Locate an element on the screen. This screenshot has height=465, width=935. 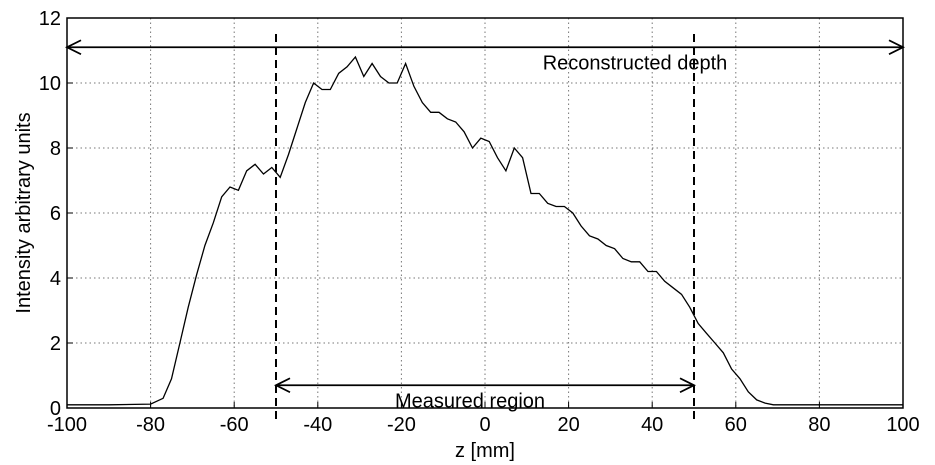
y-tick-label: 2 is located at coordinates (55, 344).